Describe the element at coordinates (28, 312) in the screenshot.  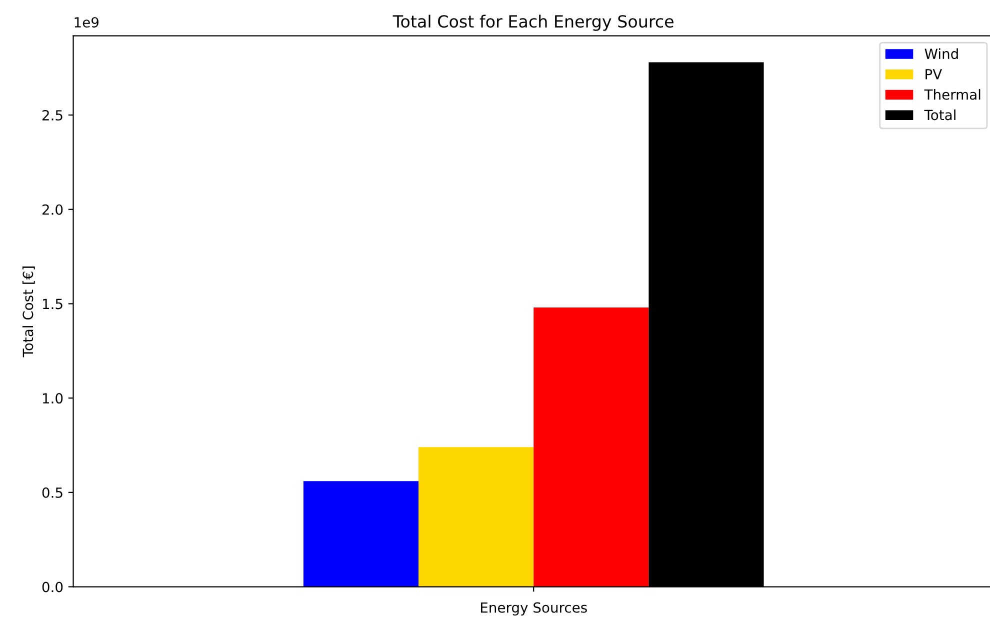
I see `y-axis-title: Total Cost [€]` at that location.